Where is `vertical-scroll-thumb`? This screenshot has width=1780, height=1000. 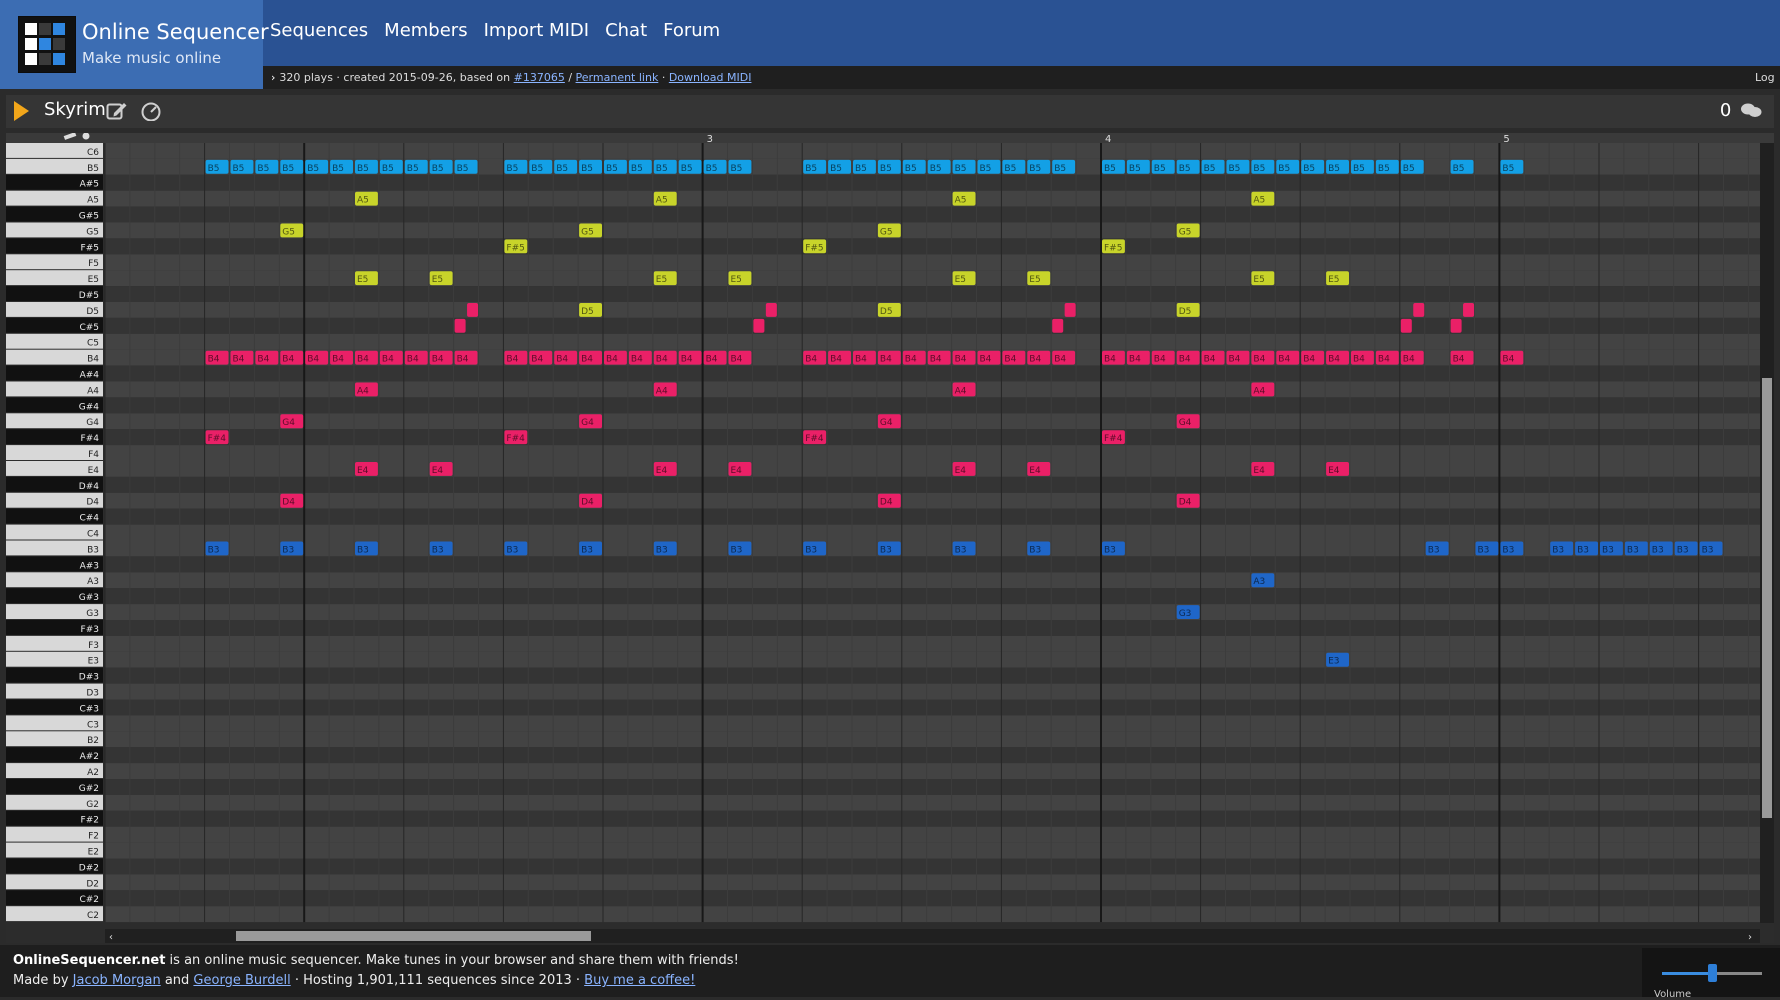
vertical-scroll-thumb is located at coordinates (1767, 598).